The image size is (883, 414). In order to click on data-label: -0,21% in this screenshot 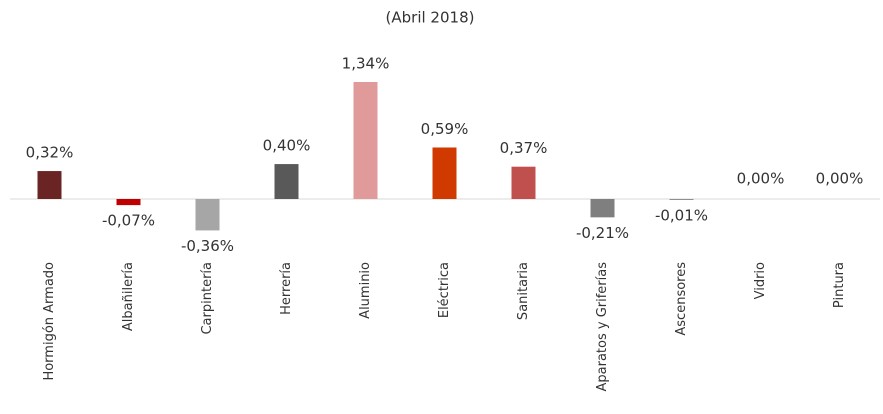, I will do `click(602, 233)`.